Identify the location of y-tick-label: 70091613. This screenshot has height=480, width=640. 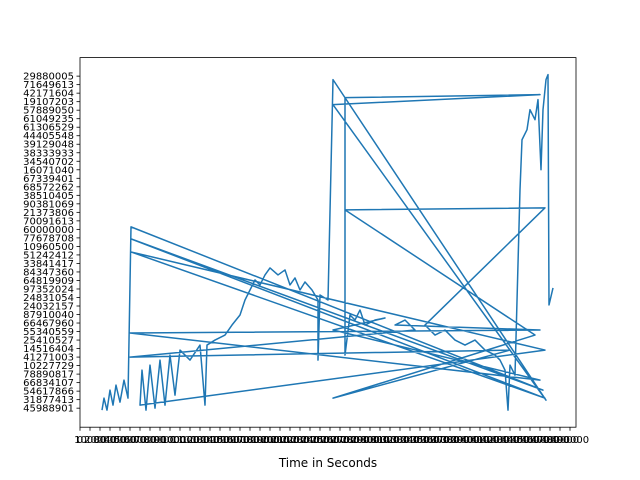
(48, 221).